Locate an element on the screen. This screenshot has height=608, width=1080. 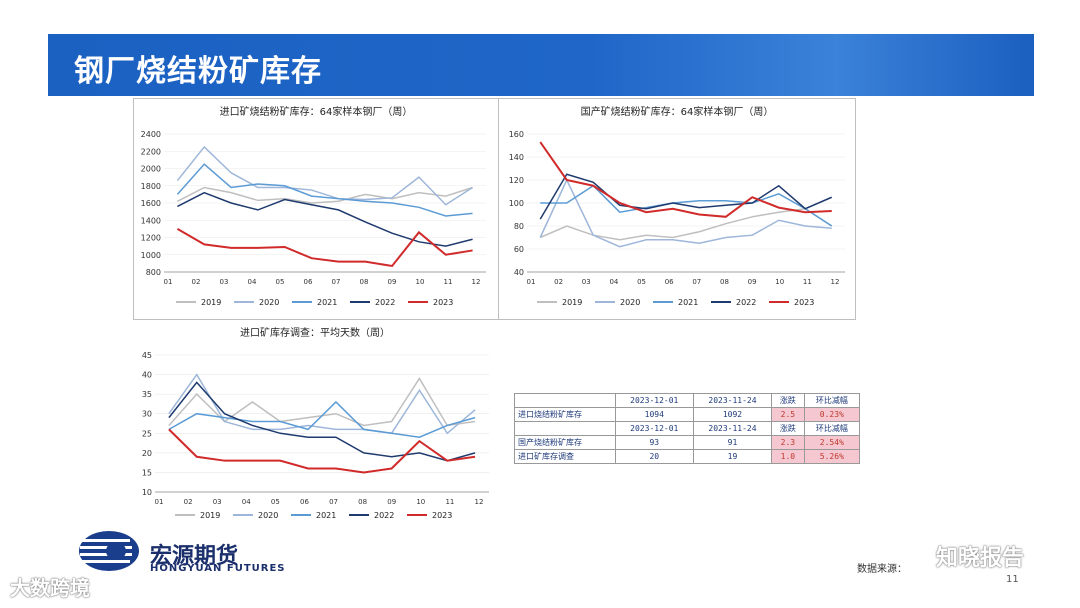
table-row: 进口矿库存调查 20 19 1.0 5.26% is located at coordinates (687, 456).